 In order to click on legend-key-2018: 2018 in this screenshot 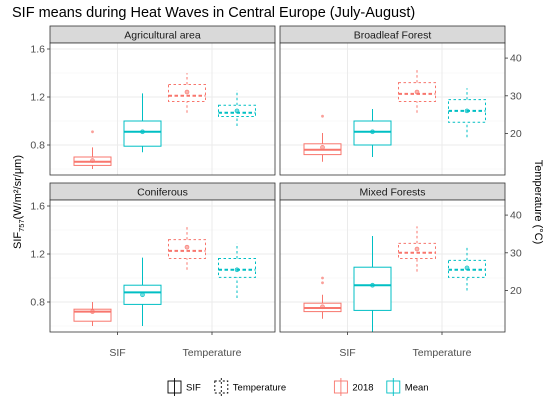, I will do `click(353, 387)`.